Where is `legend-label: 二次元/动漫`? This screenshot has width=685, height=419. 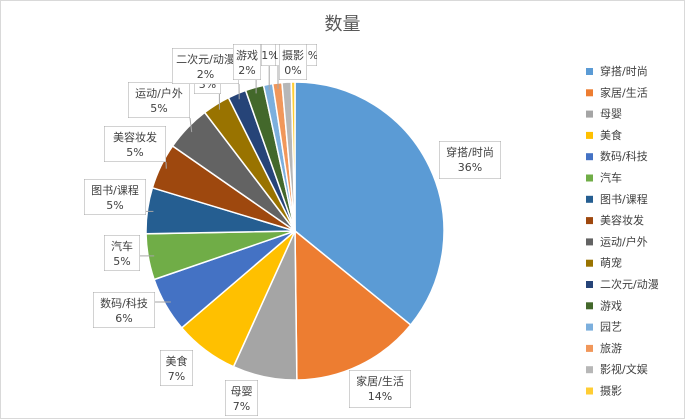
legend-label: 二次元/动漫 is located at coordinates (629, 284).